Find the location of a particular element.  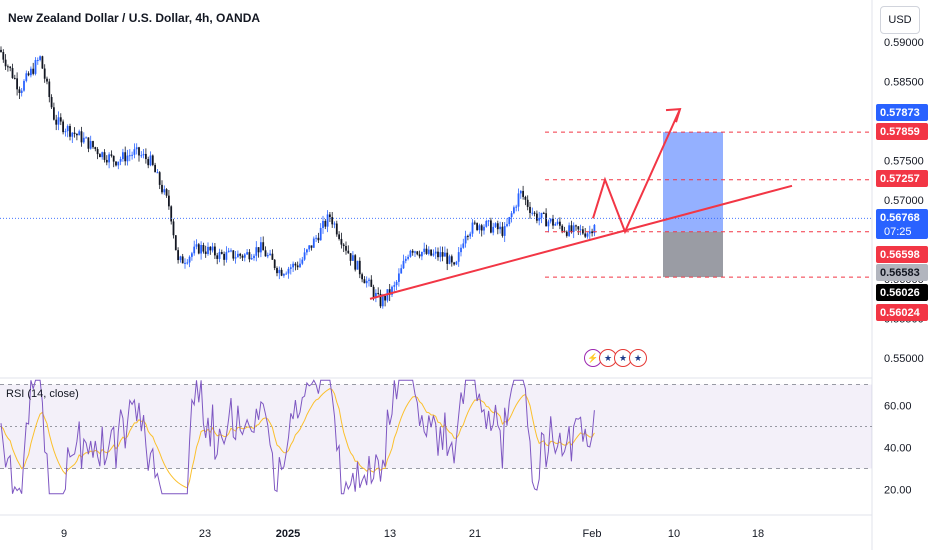

price-badge-label: 0.57257 is located at coordinates (900, 179).